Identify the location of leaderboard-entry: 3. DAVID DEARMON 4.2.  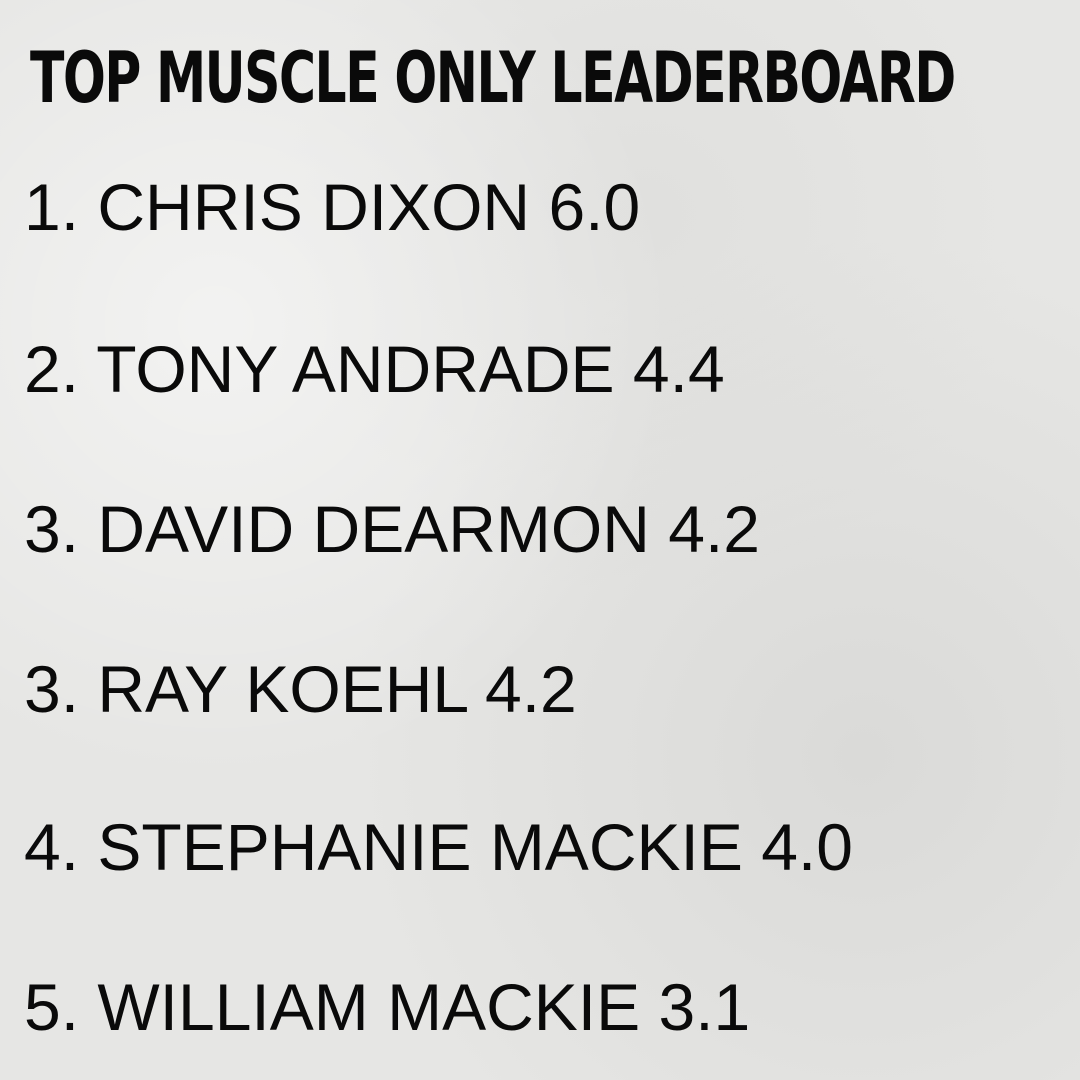
(392, 529).